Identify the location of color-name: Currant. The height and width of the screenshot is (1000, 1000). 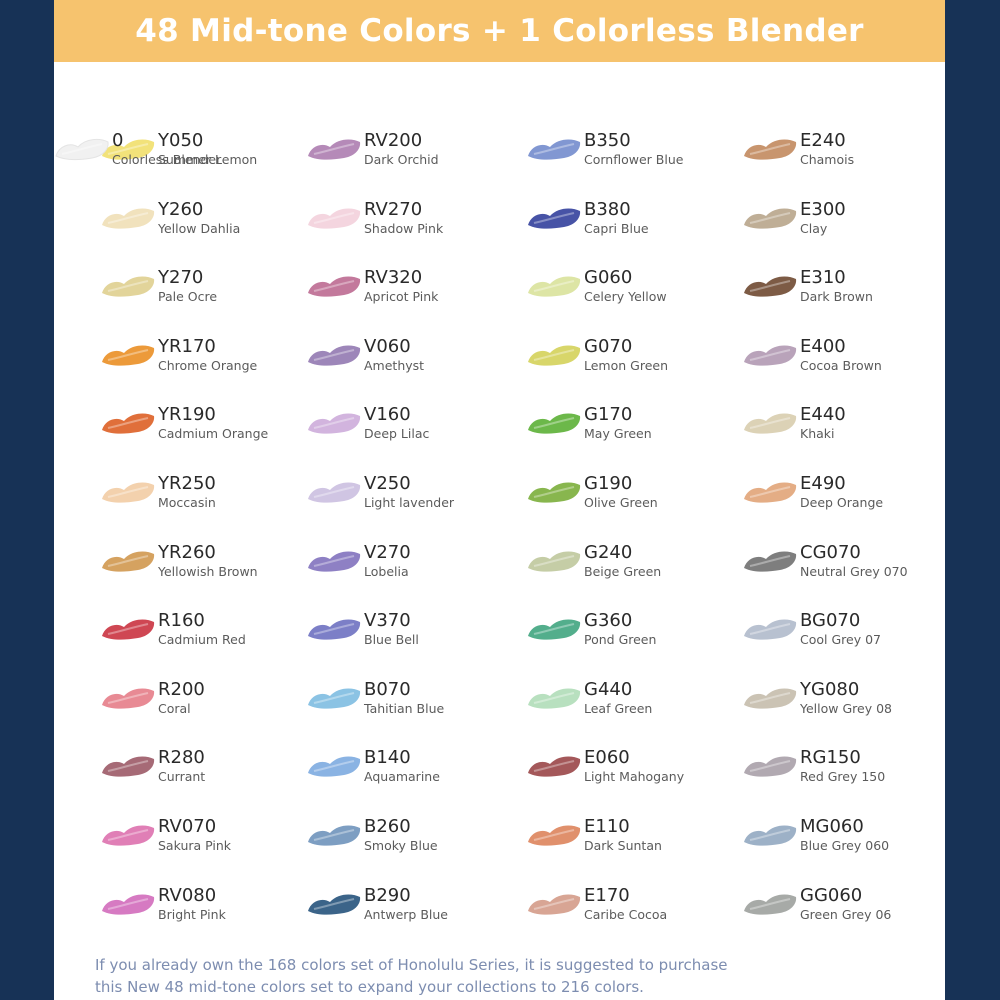
(182, 777).